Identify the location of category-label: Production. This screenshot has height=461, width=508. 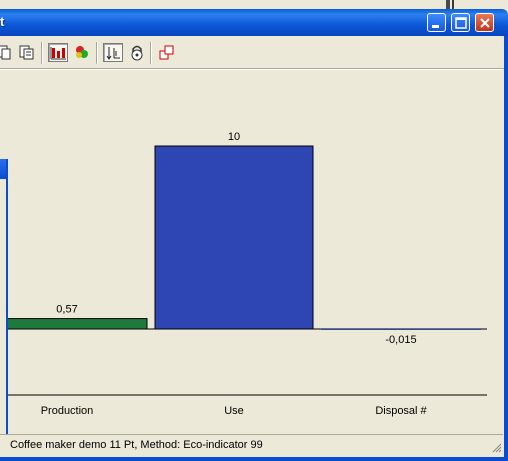
(67, 411).